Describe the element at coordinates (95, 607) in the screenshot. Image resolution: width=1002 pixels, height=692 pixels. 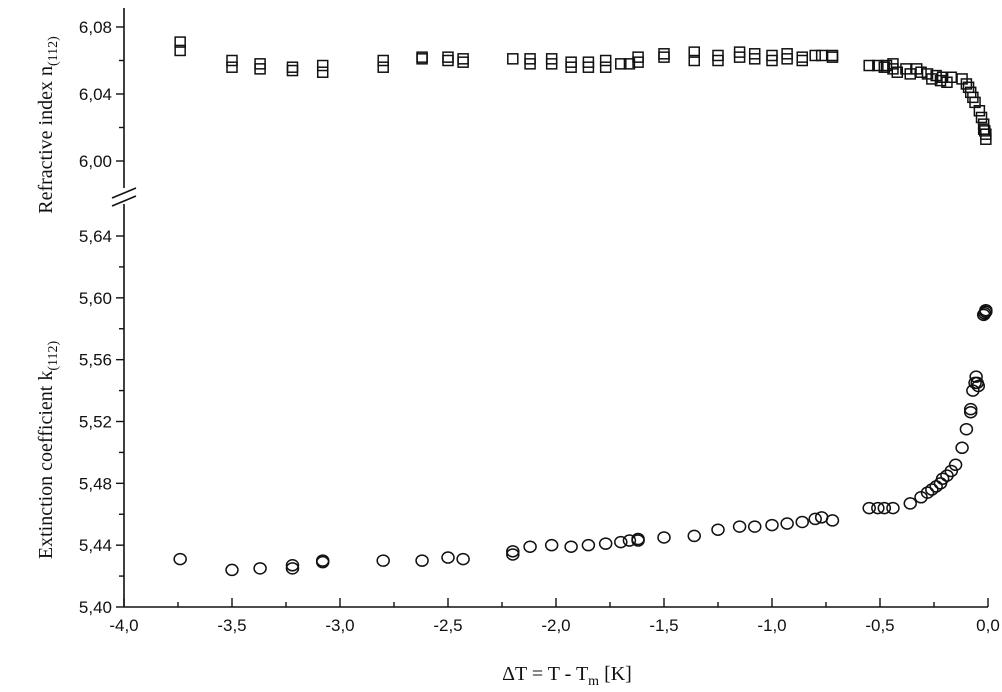
I see `y-lower-tick-label: 5,40` at that location.